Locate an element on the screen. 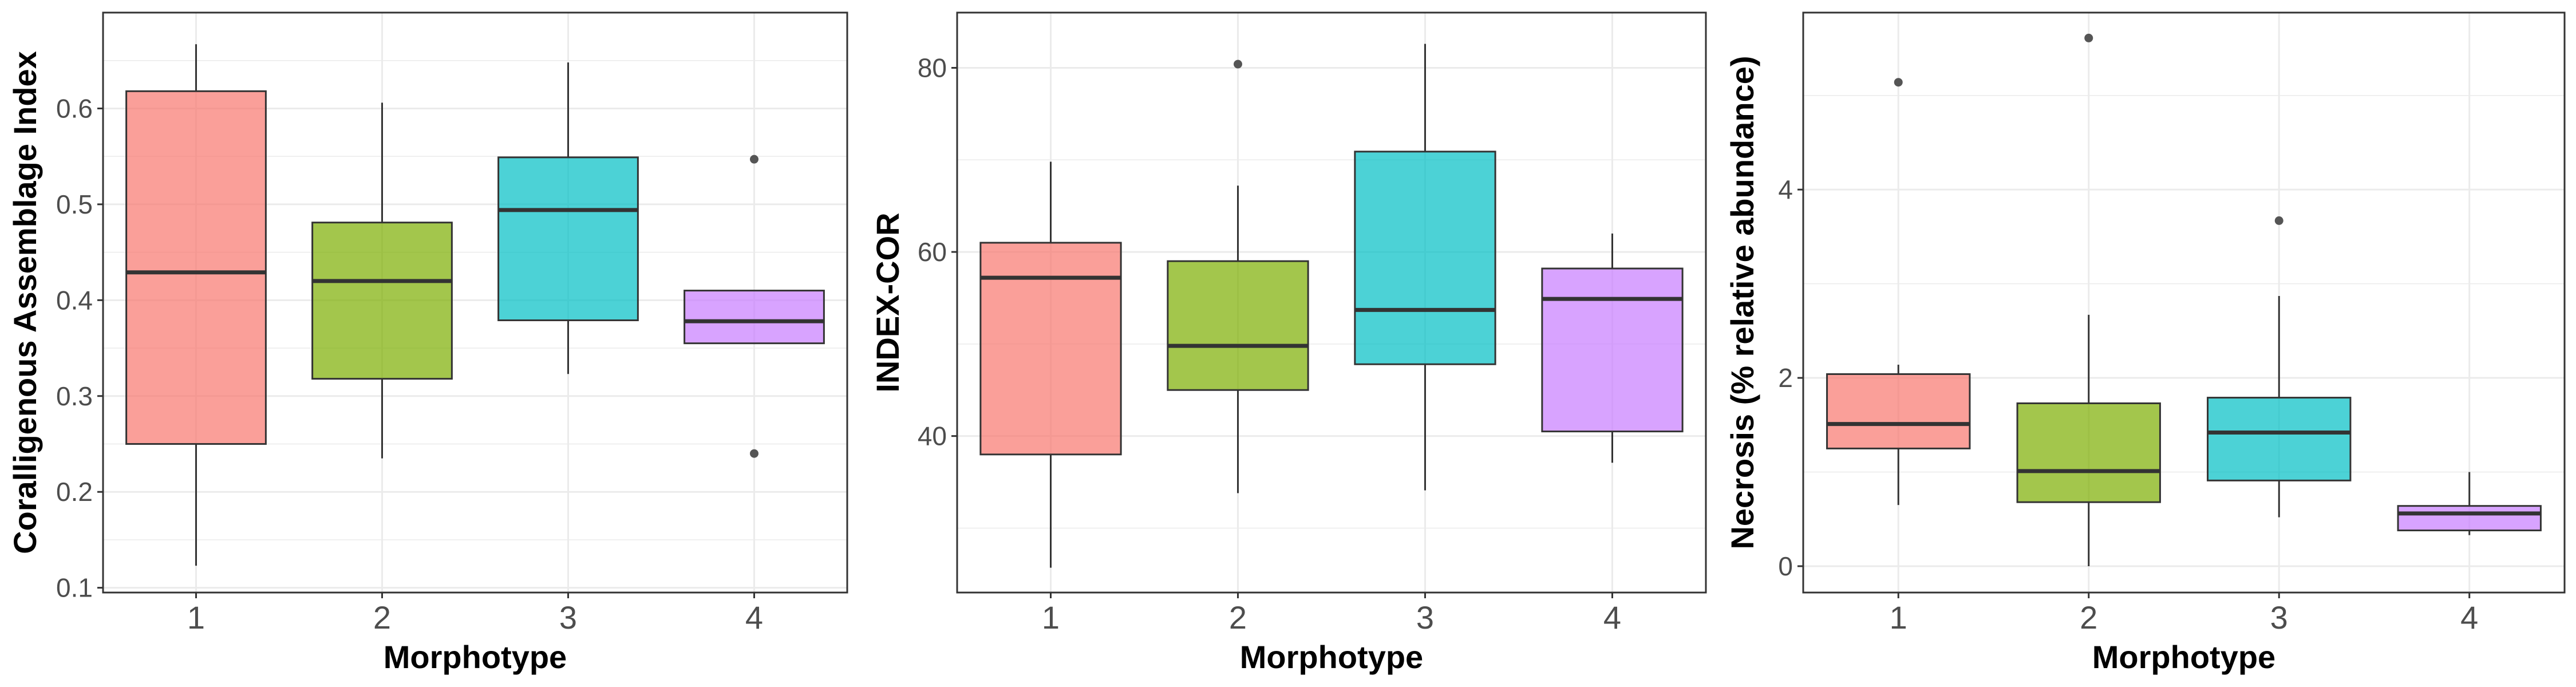  y-axis-title: Coralligenous Assemblage Index is located at coordinates (25, 302).